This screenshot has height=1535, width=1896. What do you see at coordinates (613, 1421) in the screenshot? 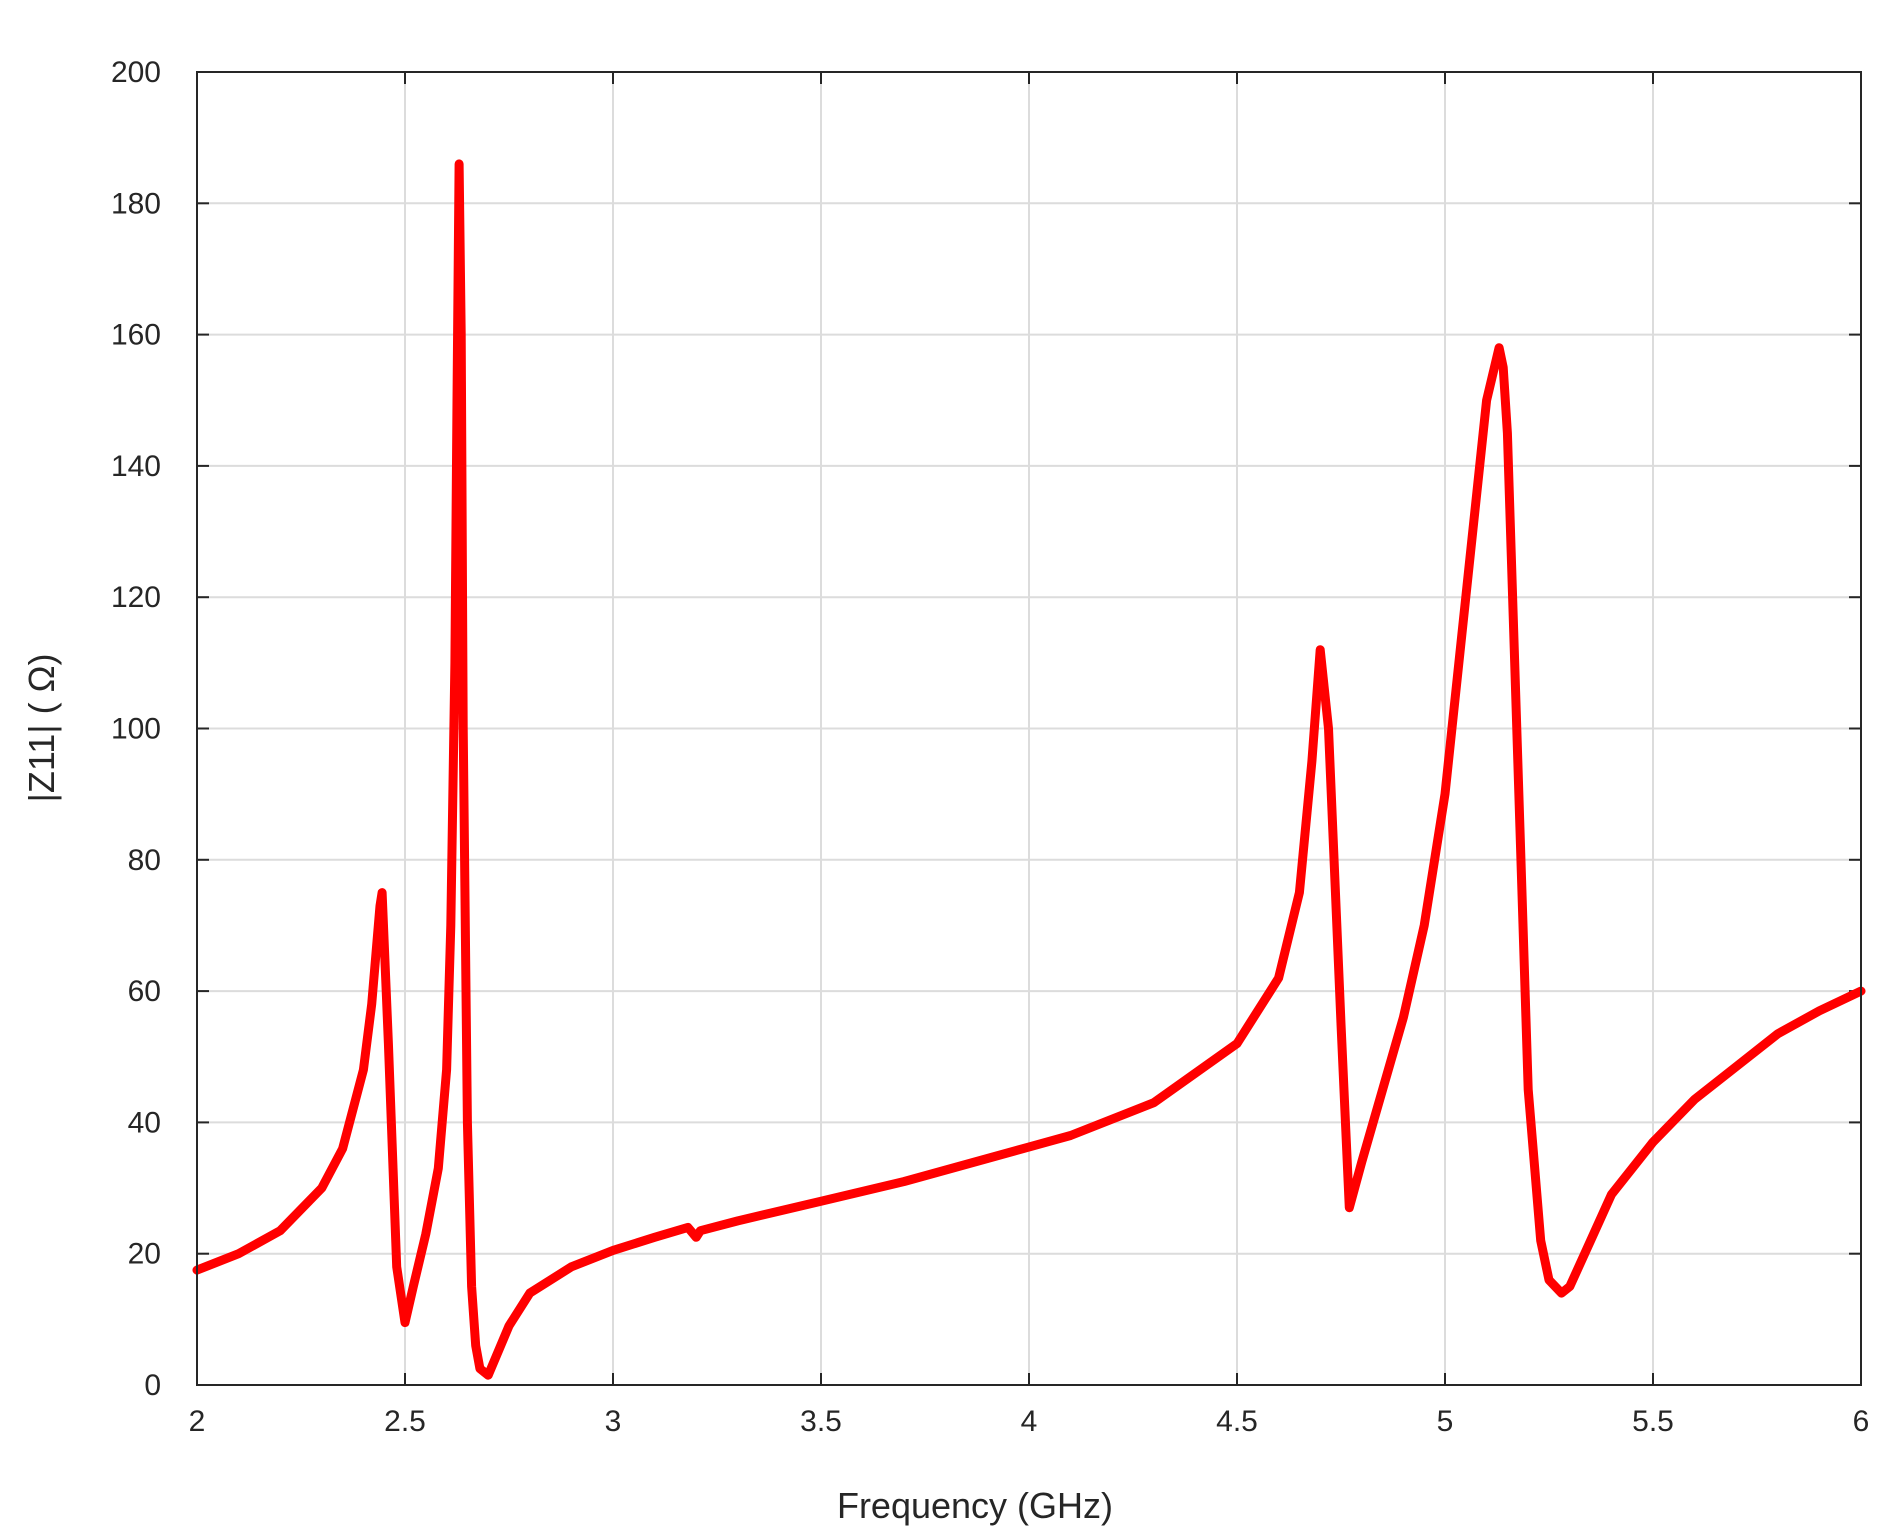
I see `x-tick-label: 3` at bounding box center [613, 1421].